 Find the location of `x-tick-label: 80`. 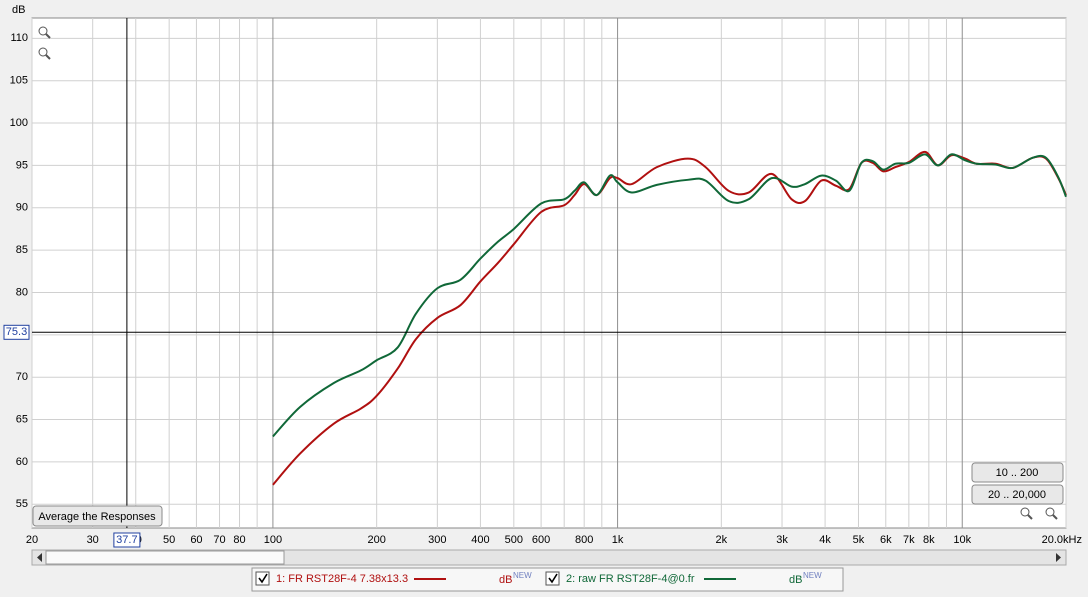

x-tick-label: 80 is located at coordinates (239, 540).